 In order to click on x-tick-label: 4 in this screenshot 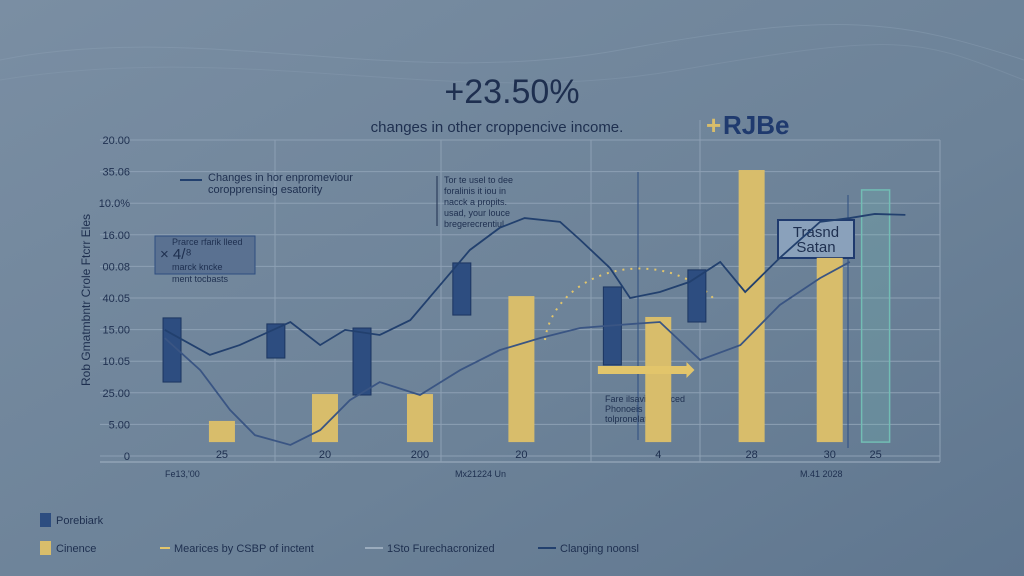, I will do `click(658, 455)`.